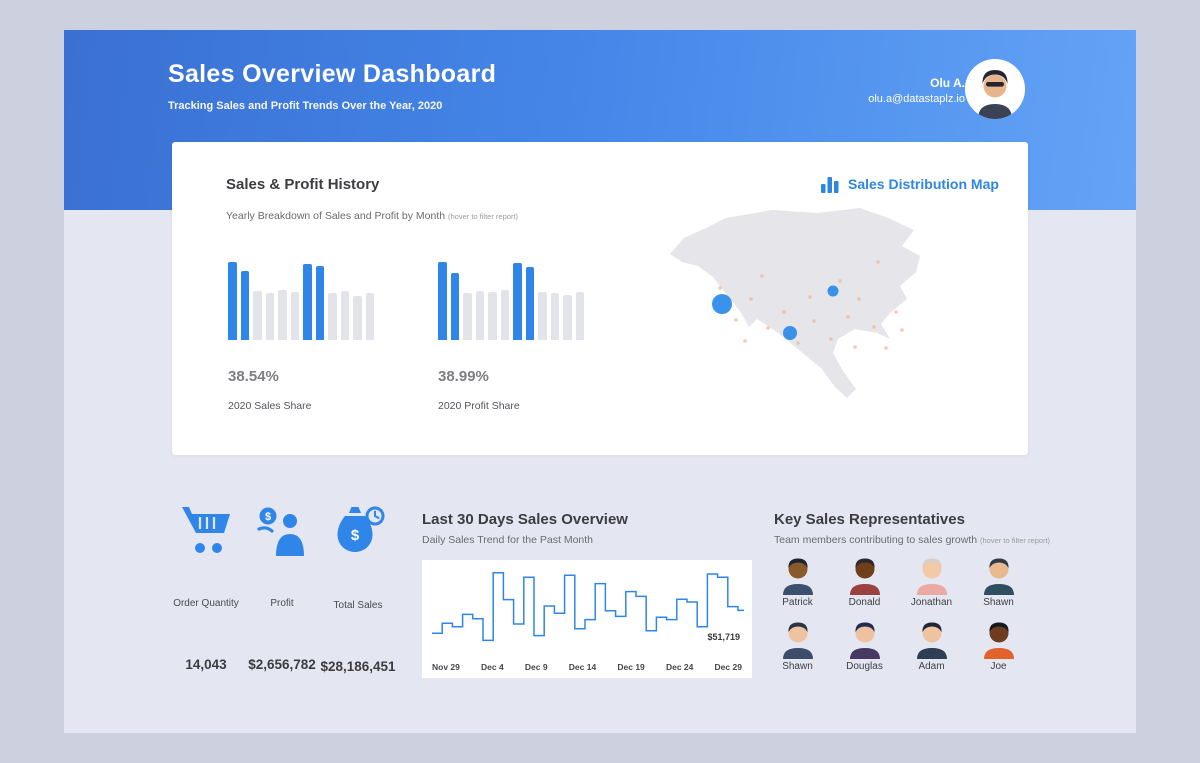  Describe the element at coordinates (358, 605) in the screenshot. I see `kpi-label: Total Sales` at that location.